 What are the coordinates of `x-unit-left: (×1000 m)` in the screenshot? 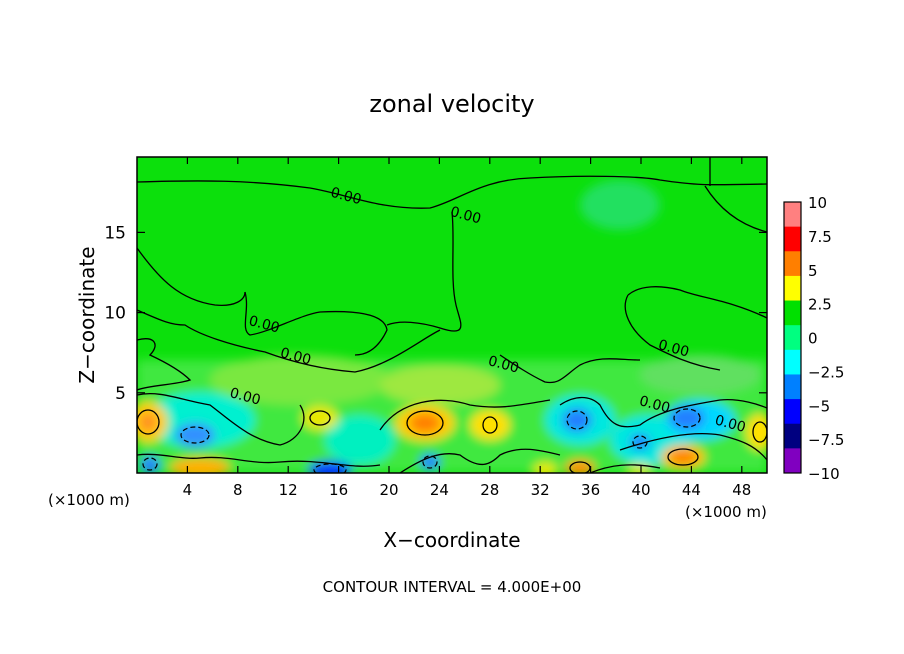 It's located at (89, 500).